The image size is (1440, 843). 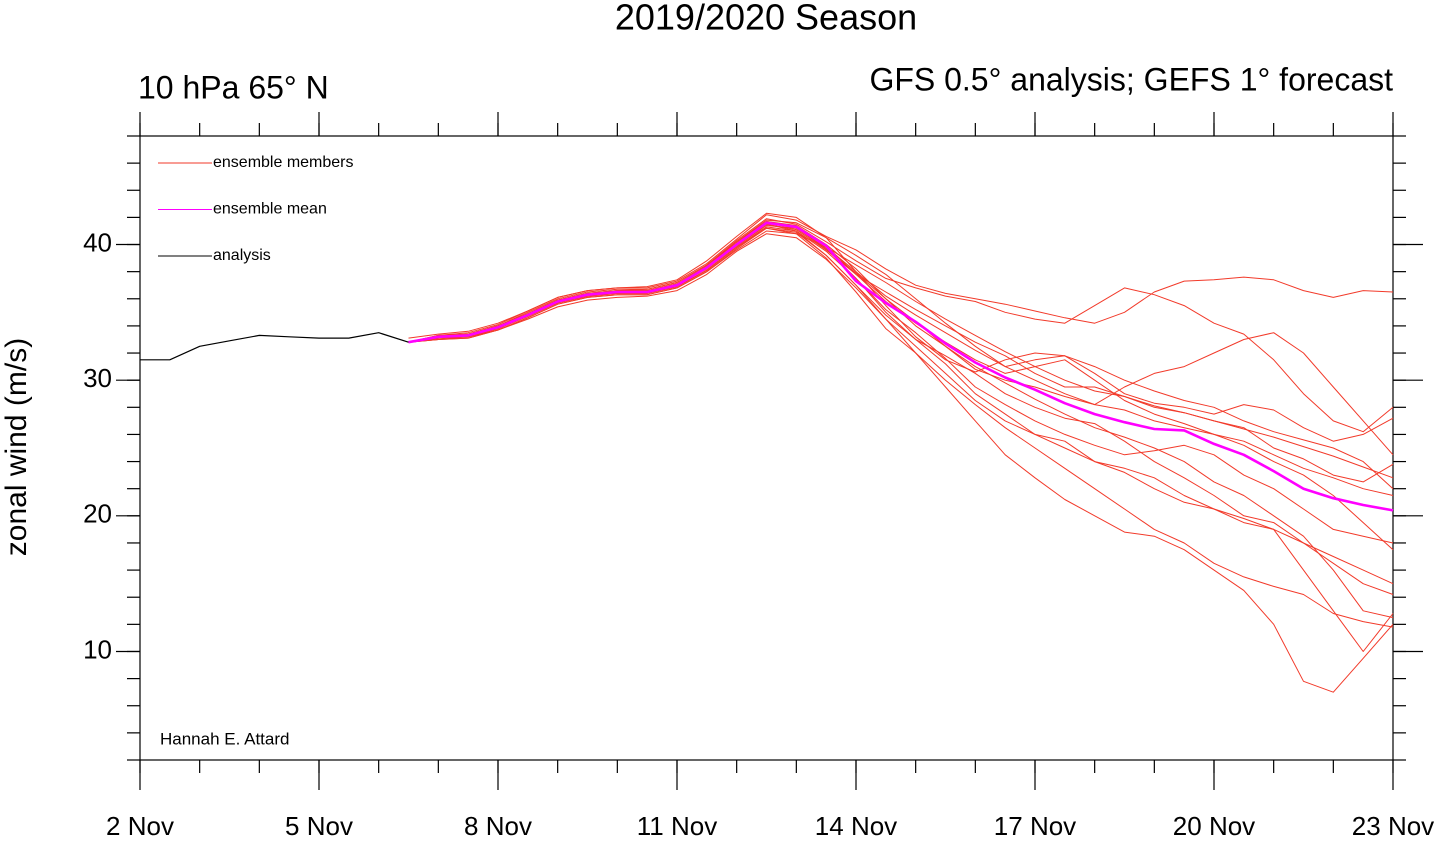 I want to click on x-tick-label: 17 Nov, so click(x=1035, y=824).